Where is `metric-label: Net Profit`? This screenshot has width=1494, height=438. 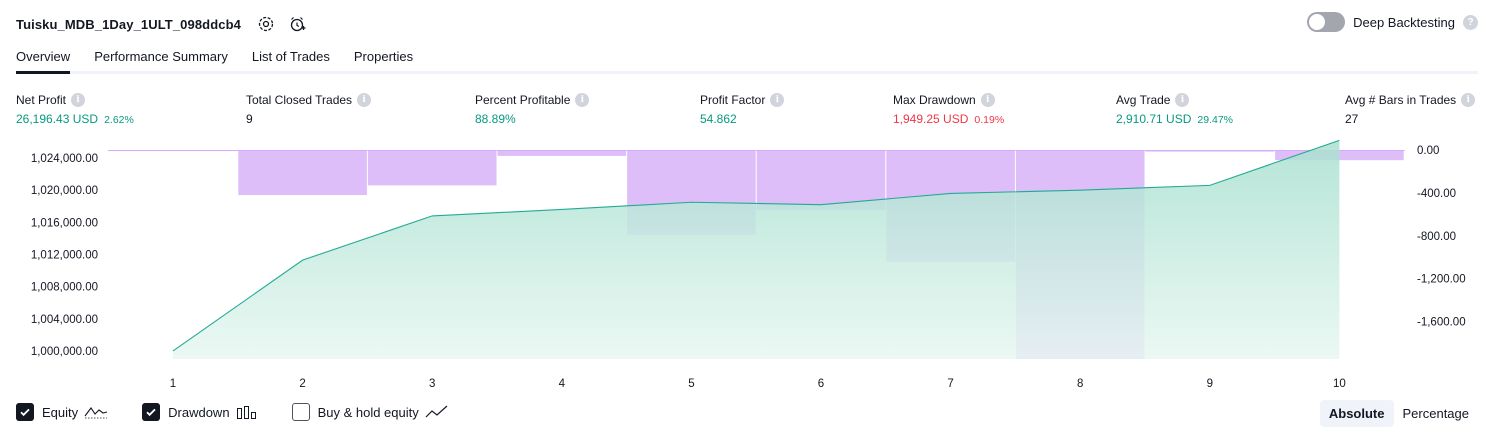
metric-label: Net Profit is located at coordinates (41, 100).